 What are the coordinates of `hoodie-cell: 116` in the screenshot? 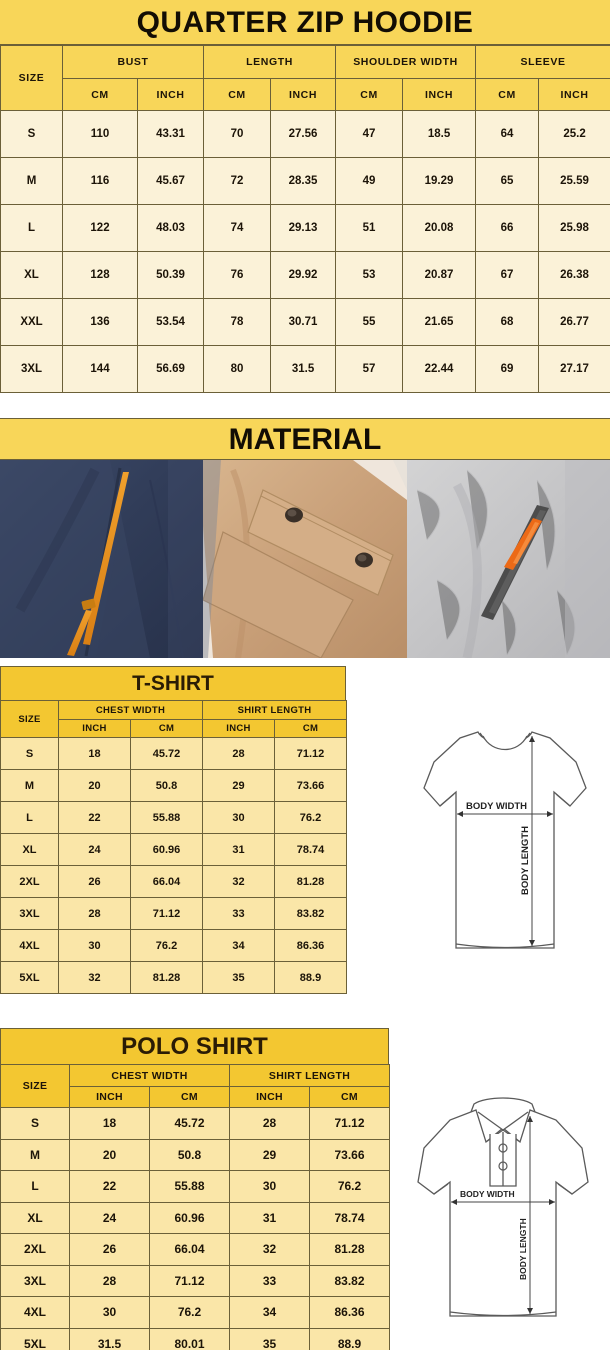 It's located at (100, 181).